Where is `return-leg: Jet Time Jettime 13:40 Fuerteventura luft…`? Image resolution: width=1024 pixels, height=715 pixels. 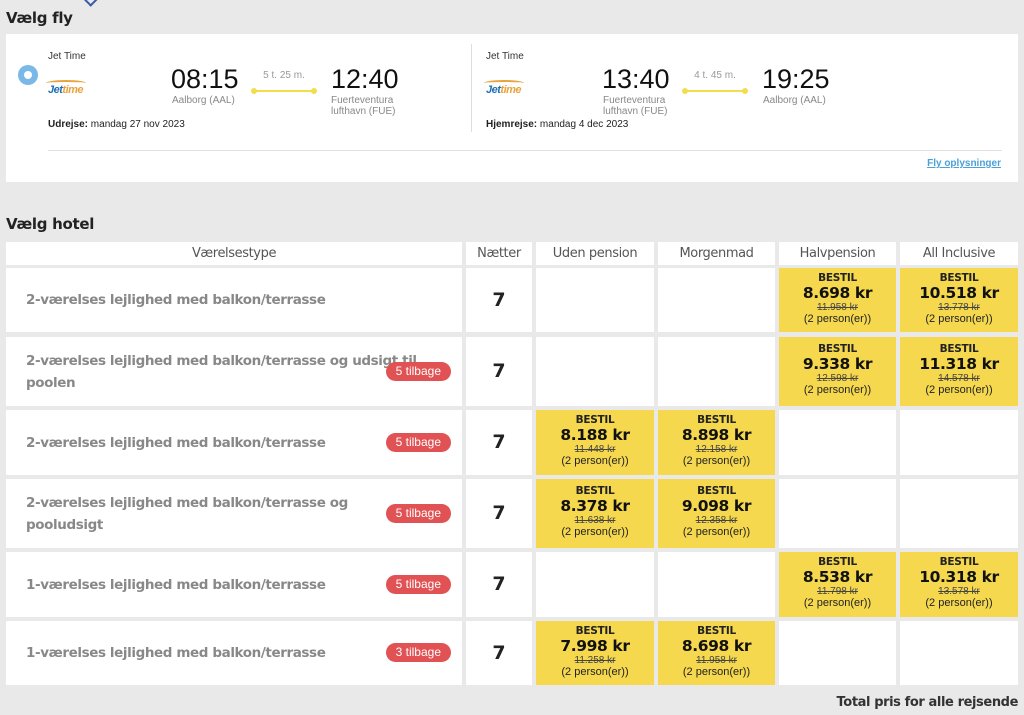 return-leg: Jet Time Jettime 13:40 Fuerteventura luft… is located at coordinates (684, 89).